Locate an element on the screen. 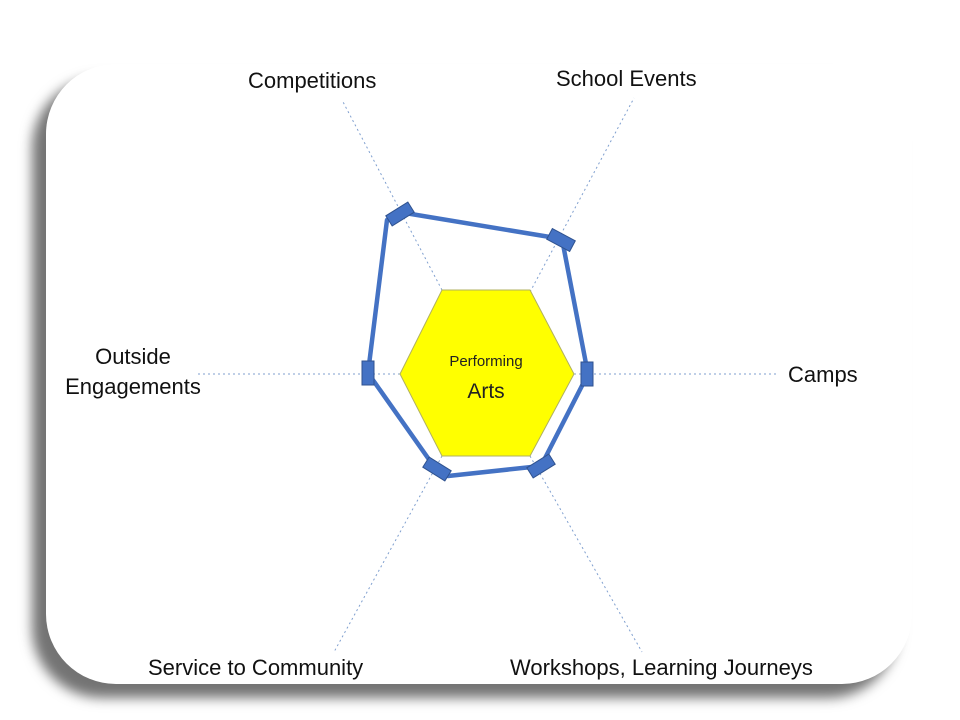  axis-line-competitions is located at coordinates (392, 195).